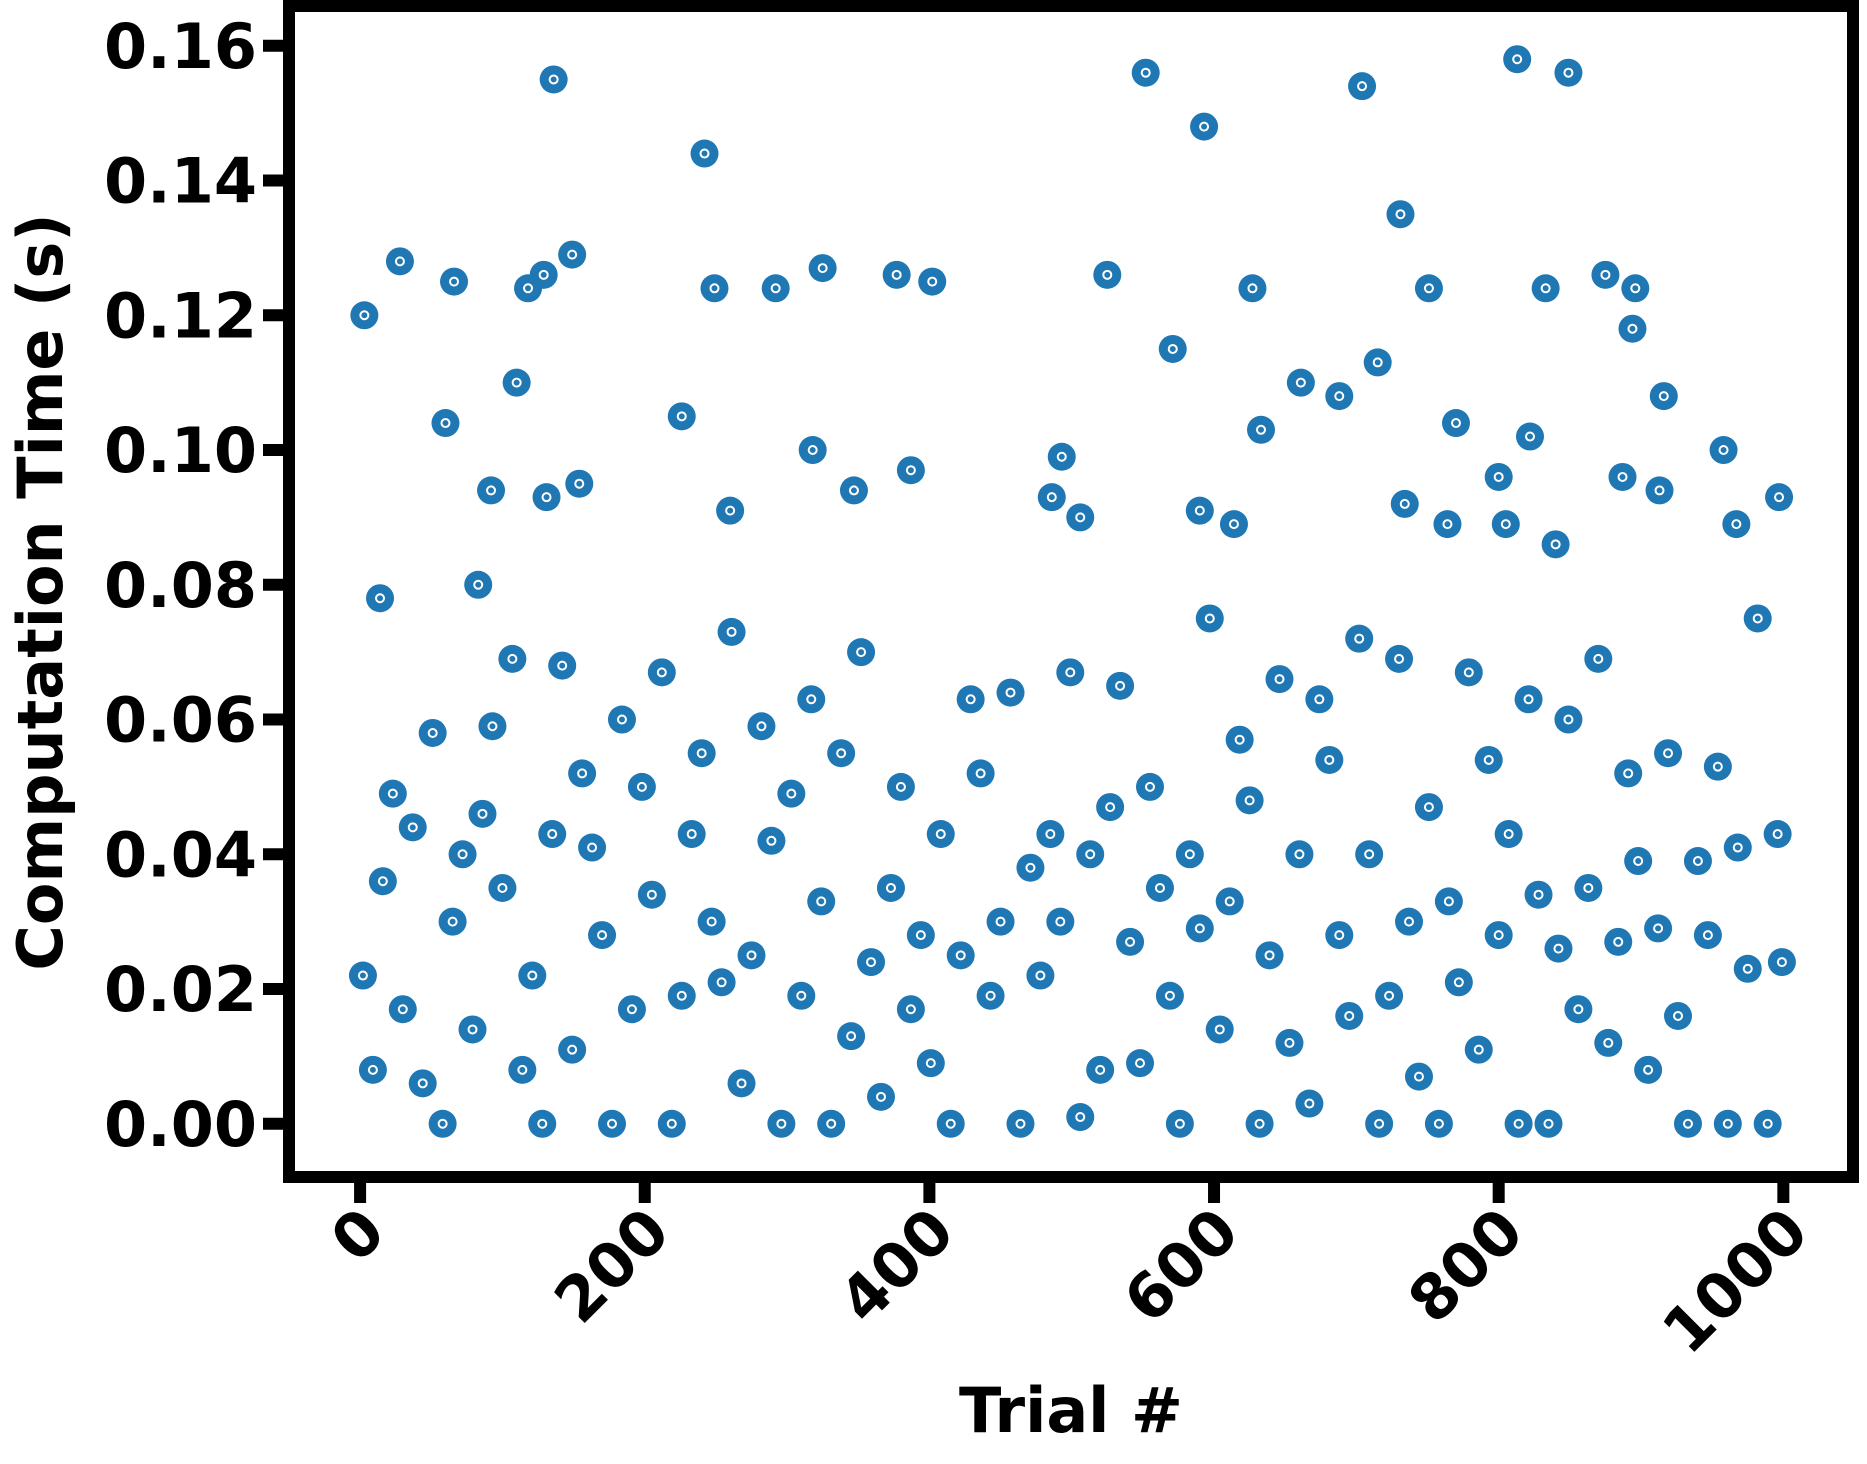  Describe the element at coordinates (40, 591) in the screenshot. I see `y-axis-label: Computation Time (s)` at that location.